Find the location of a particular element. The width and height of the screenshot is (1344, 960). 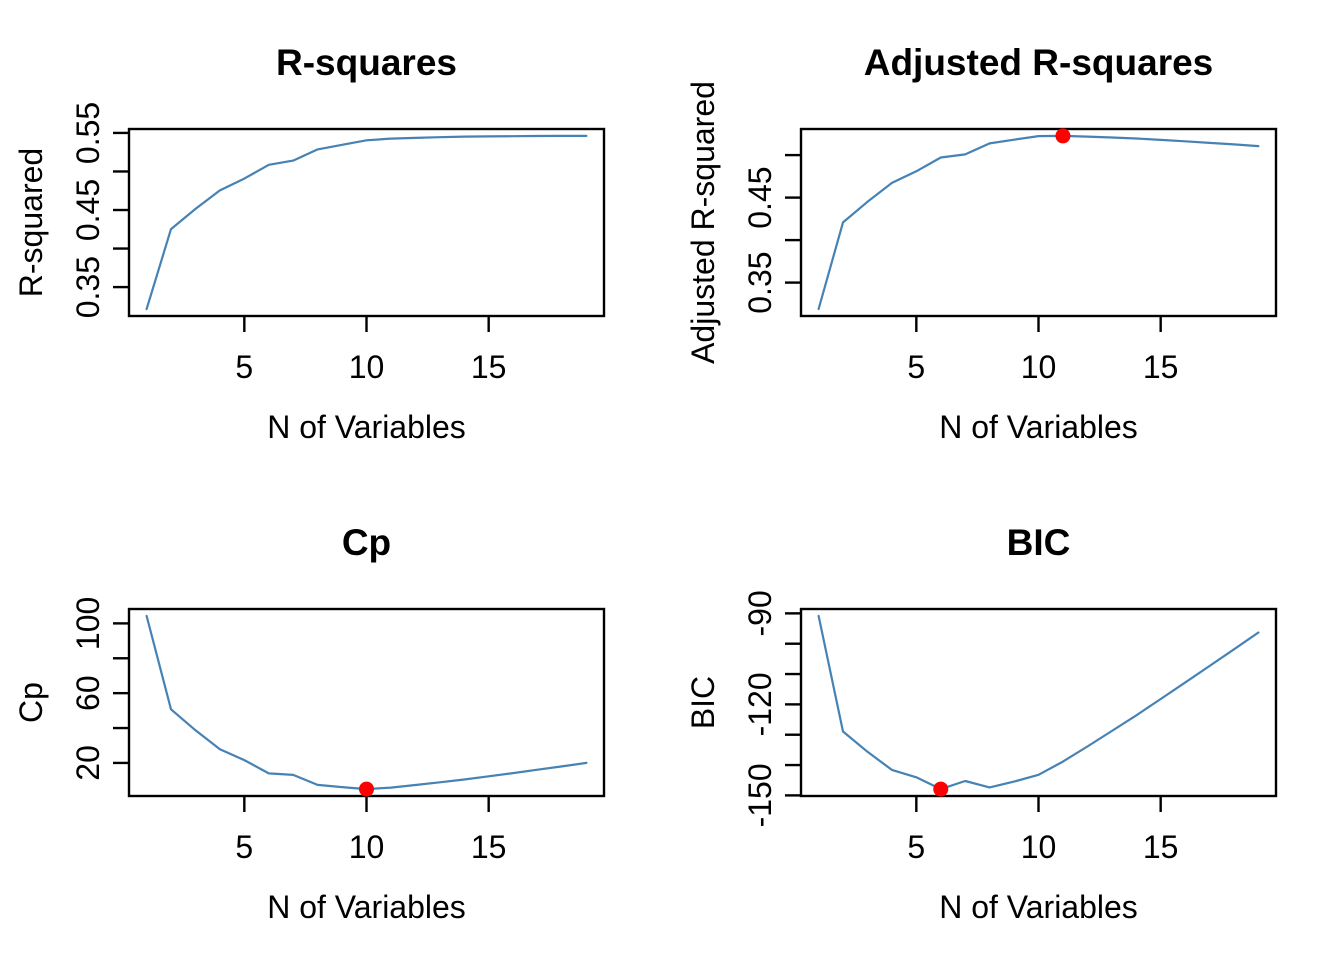

y-axis-title: Adjusted R-squared is located at coordinates (703, 222).